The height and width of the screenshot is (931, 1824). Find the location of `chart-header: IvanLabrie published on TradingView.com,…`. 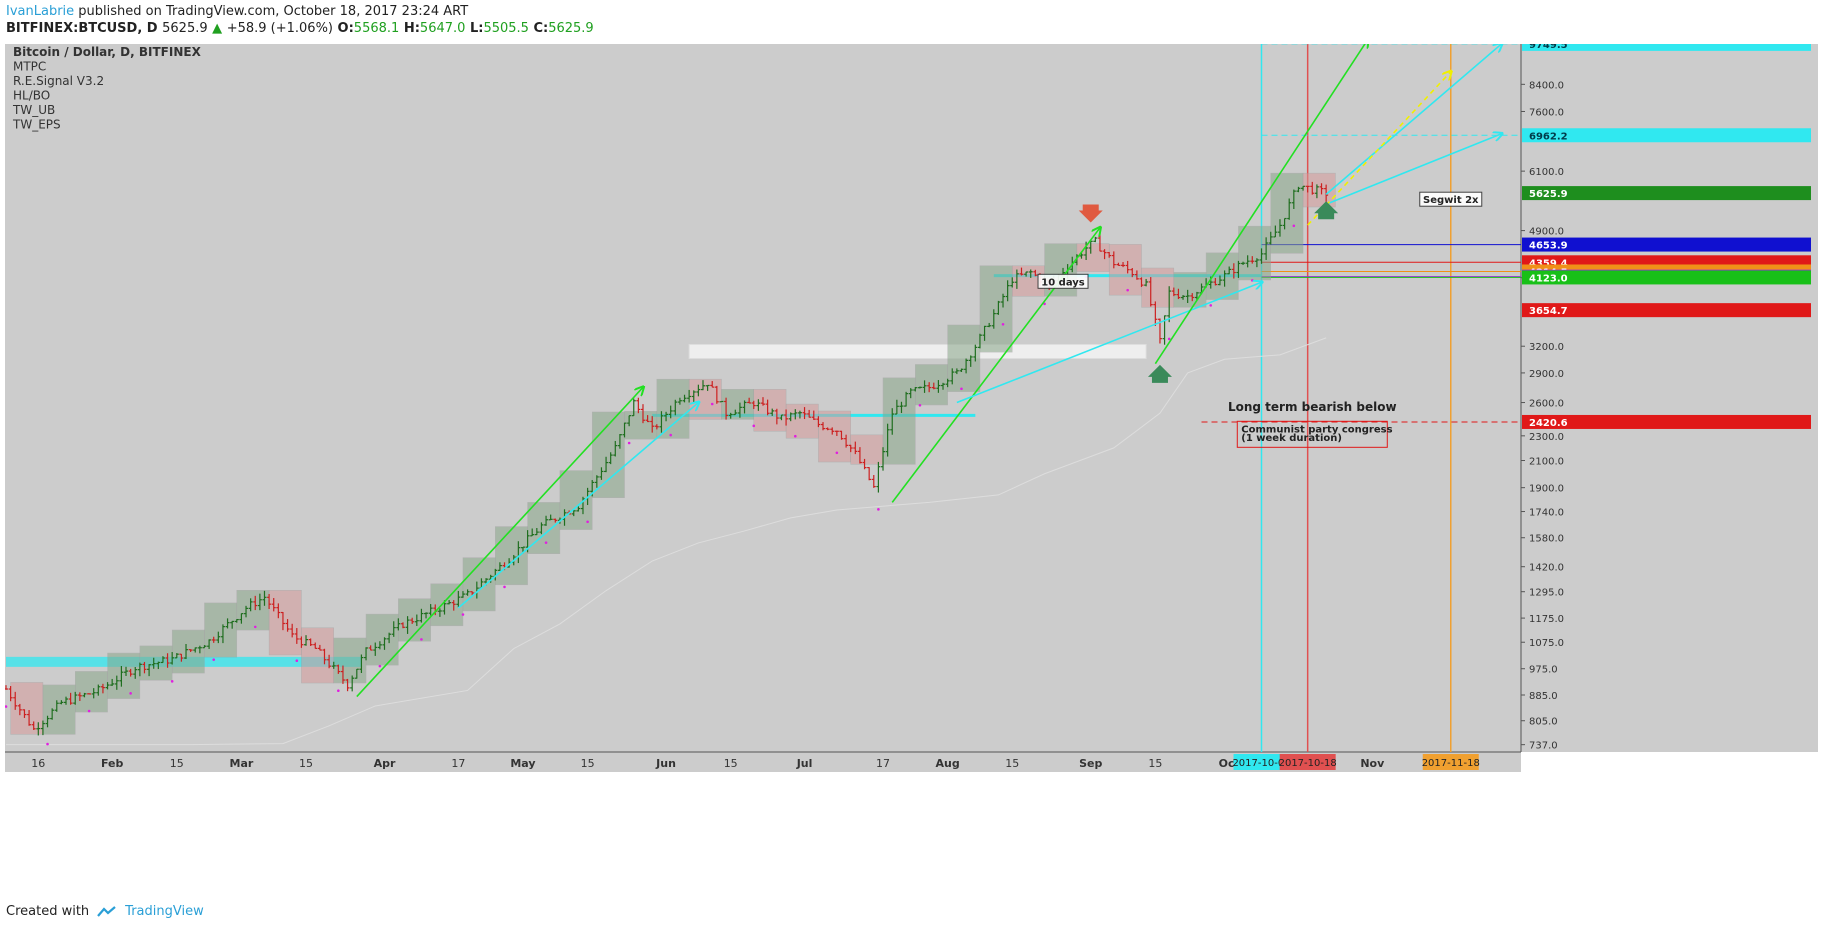

chart-header: IvanLabrie published on TradingView.com,… is located at coordinates (912, 22).